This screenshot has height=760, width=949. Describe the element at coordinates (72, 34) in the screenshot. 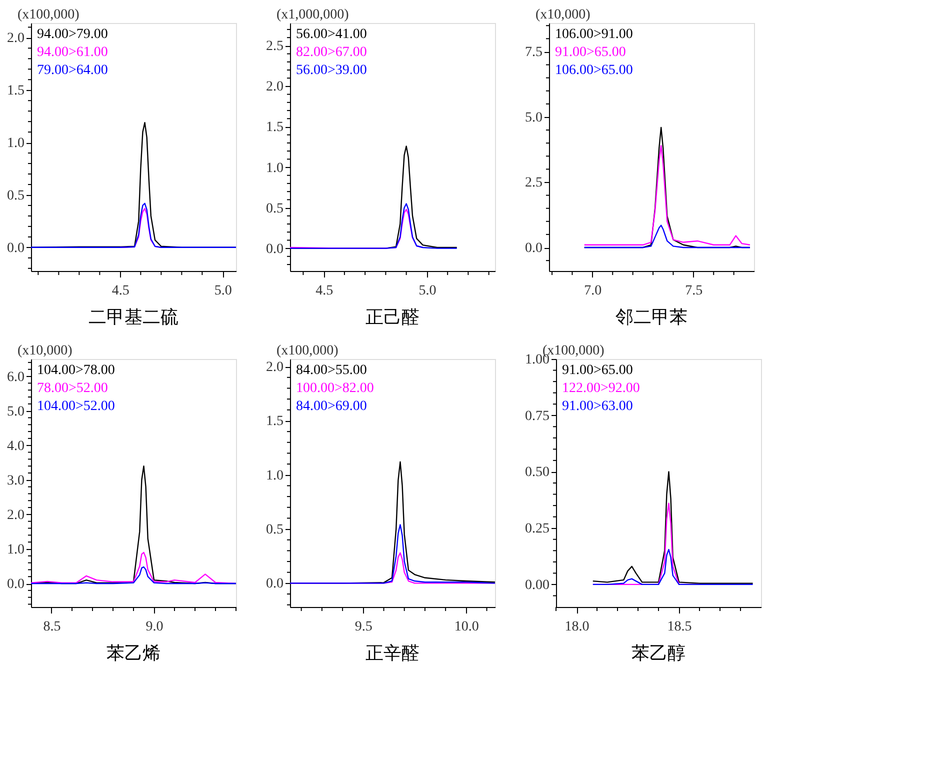

I see `text: 94.00>79.00` at that location.